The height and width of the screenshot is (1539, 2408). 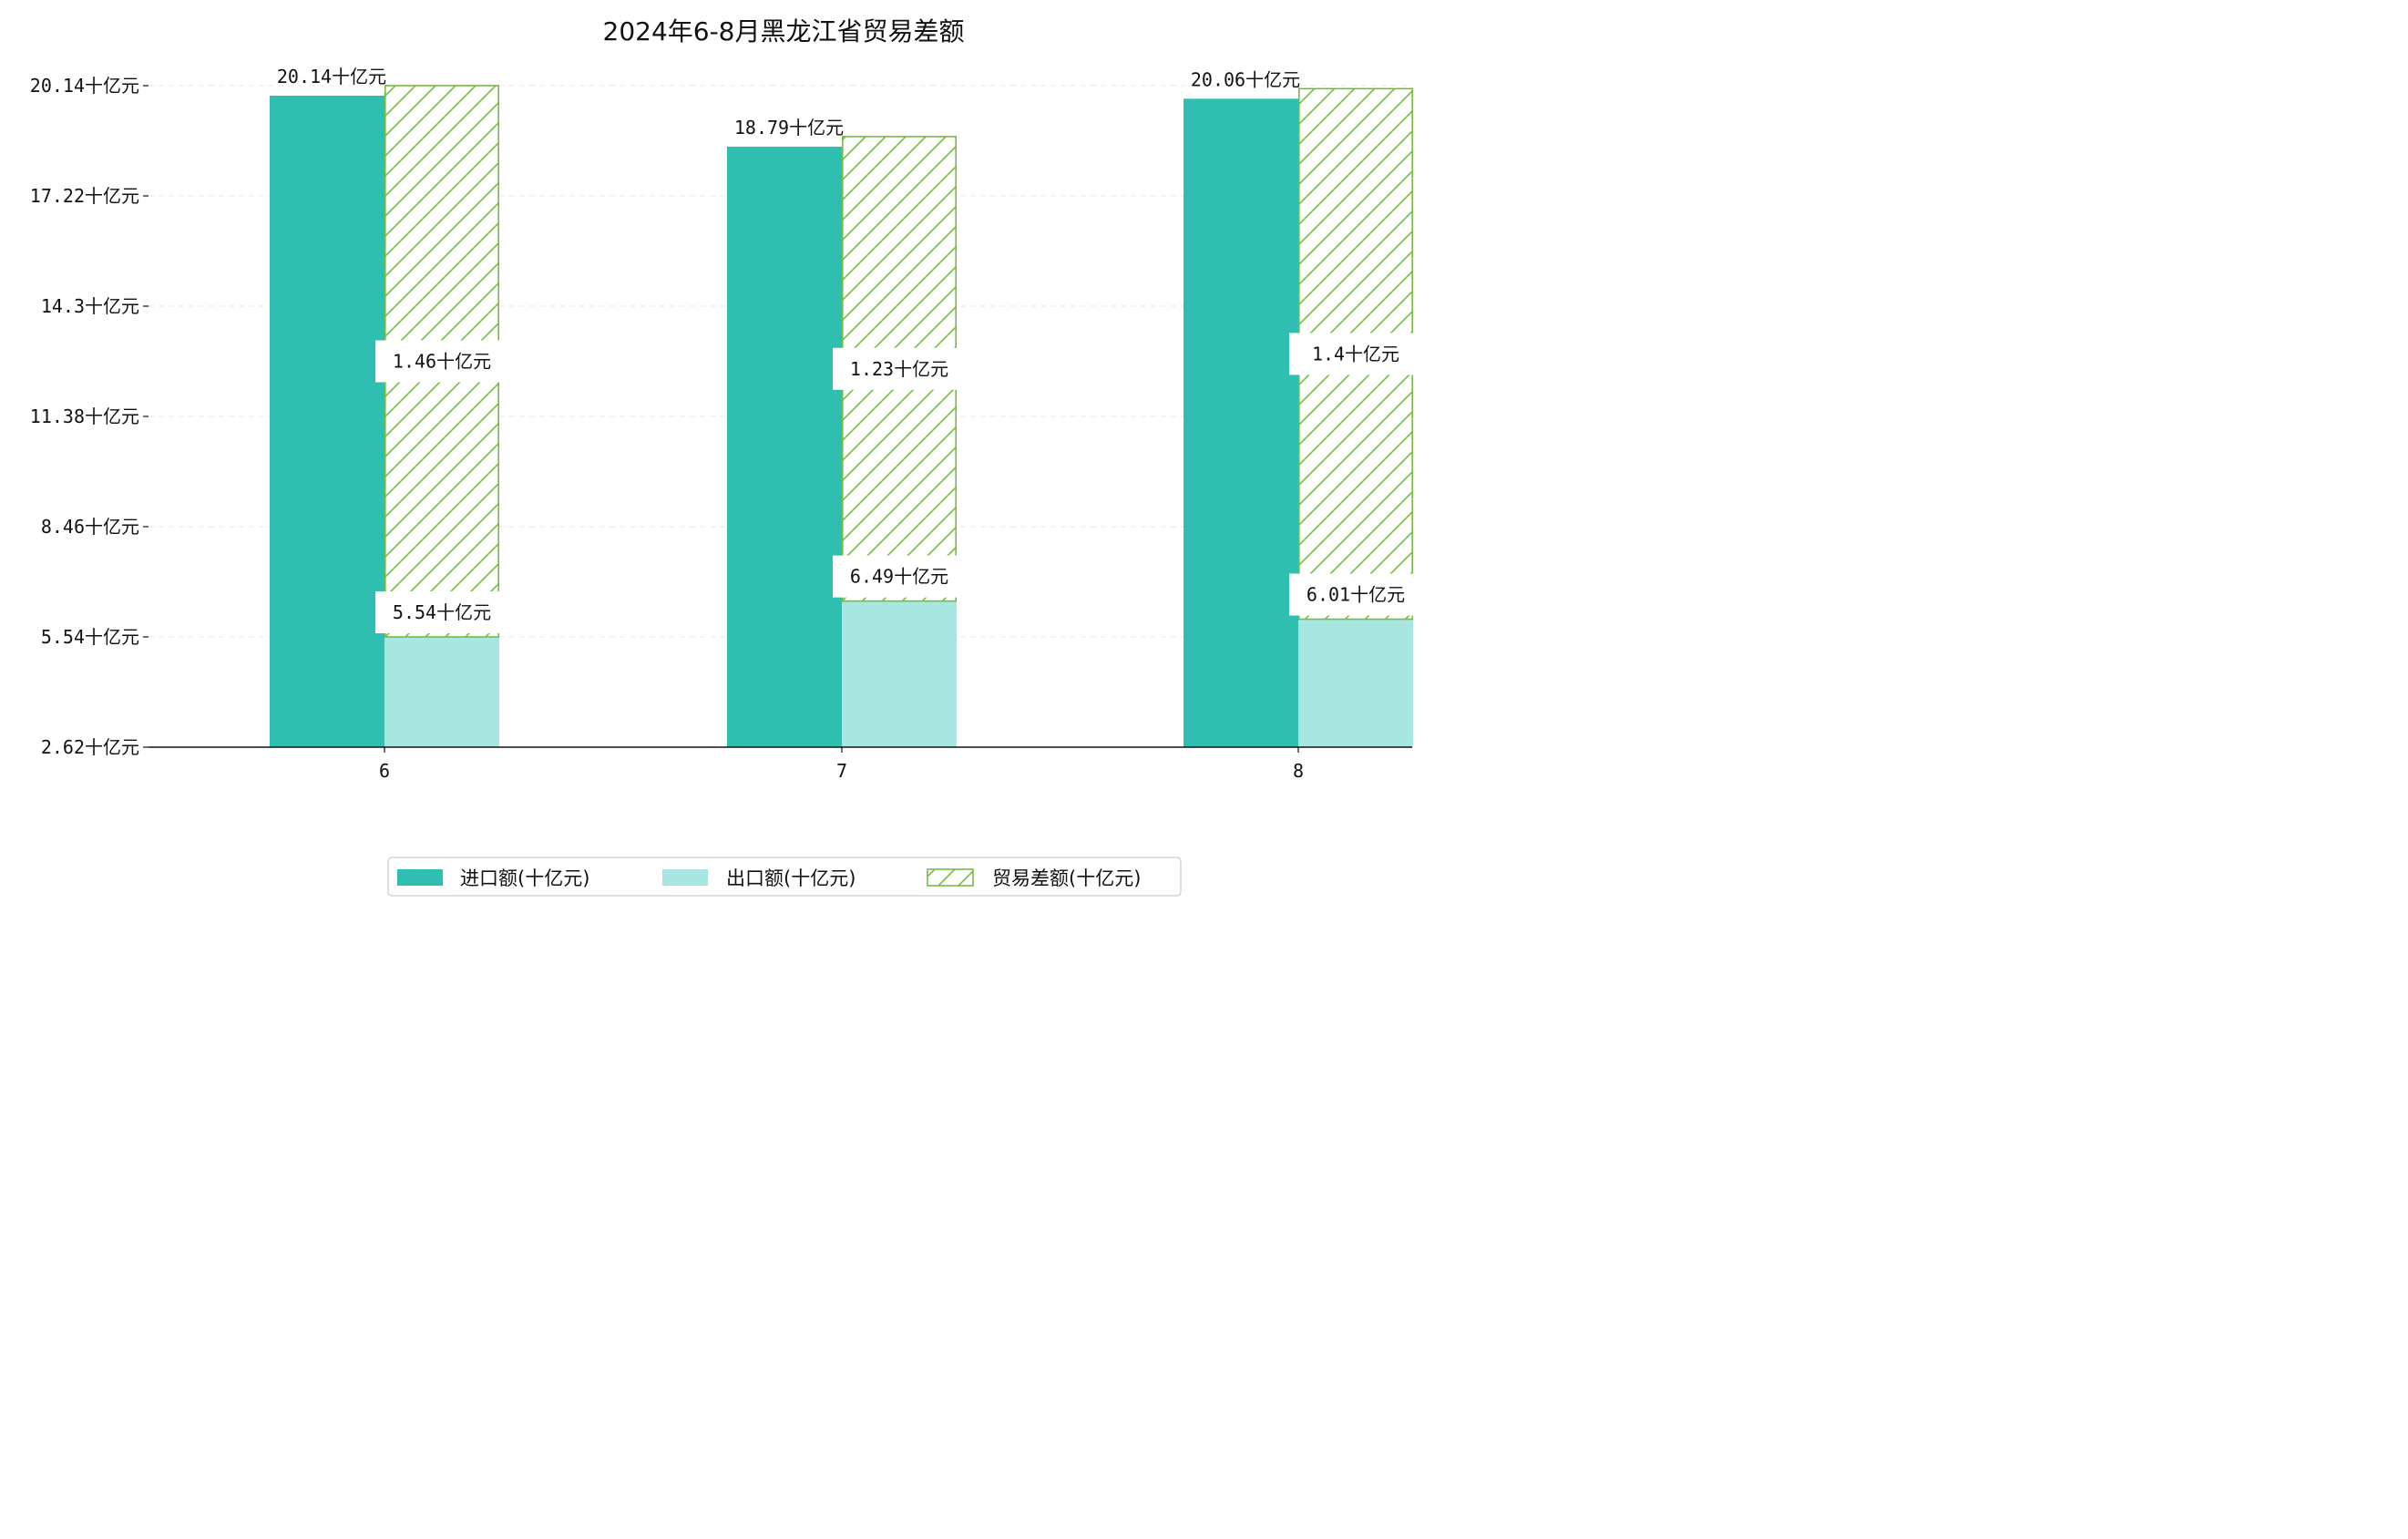 What do you see at coordinates (685, 878) in the screenshot?
I see `legend-export-swatch` at bounding box center [685, 878].